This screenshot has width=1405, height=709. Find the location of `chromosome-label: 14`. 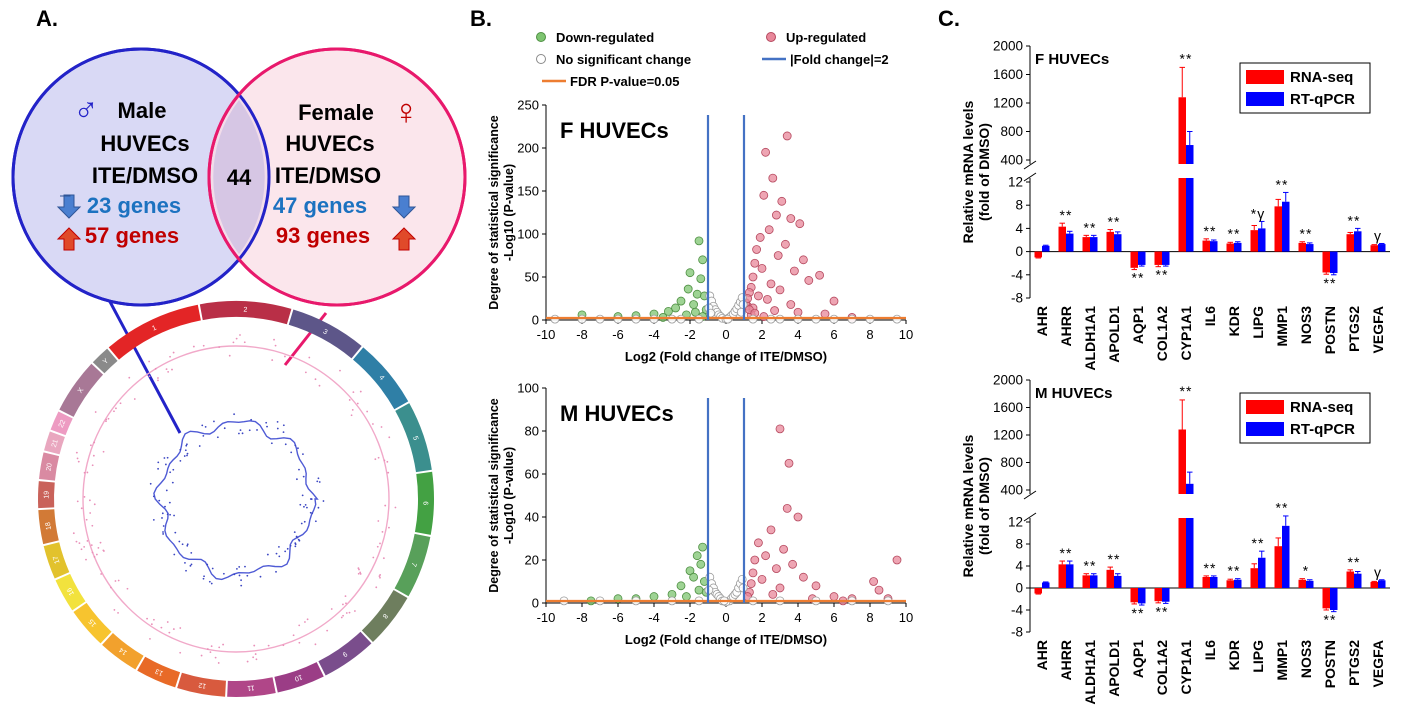

chromosome-label: 14 is located at coordinates (123, 651).